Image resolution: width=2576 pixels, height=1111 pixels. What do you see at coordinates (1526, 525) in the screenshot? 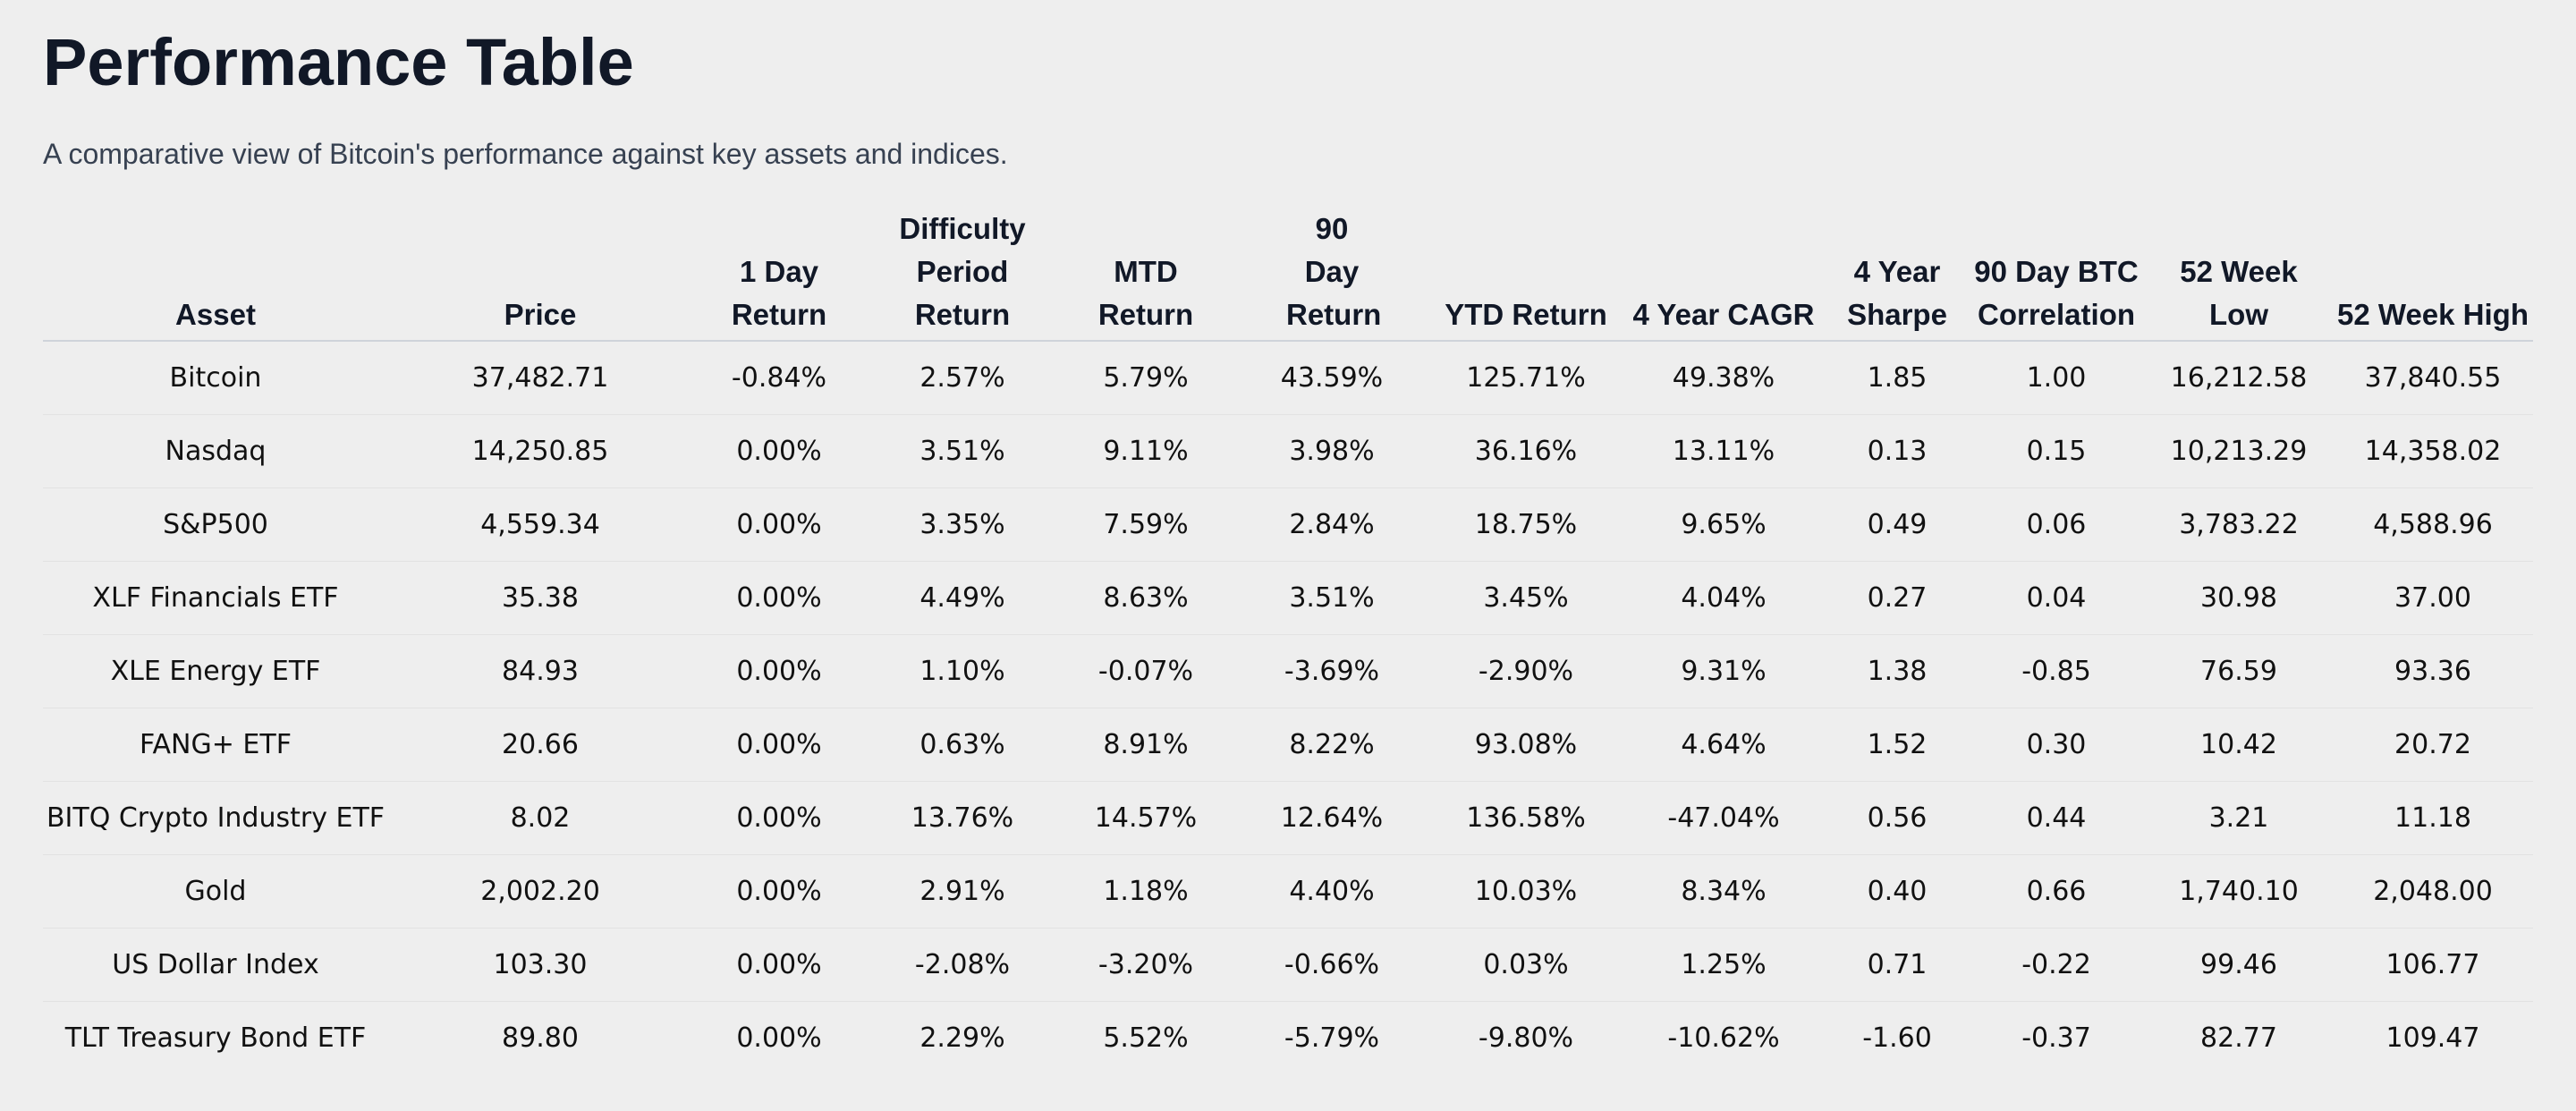
I see `cell-ytd-return: 18.75%` at bounding box center [1526, 525].